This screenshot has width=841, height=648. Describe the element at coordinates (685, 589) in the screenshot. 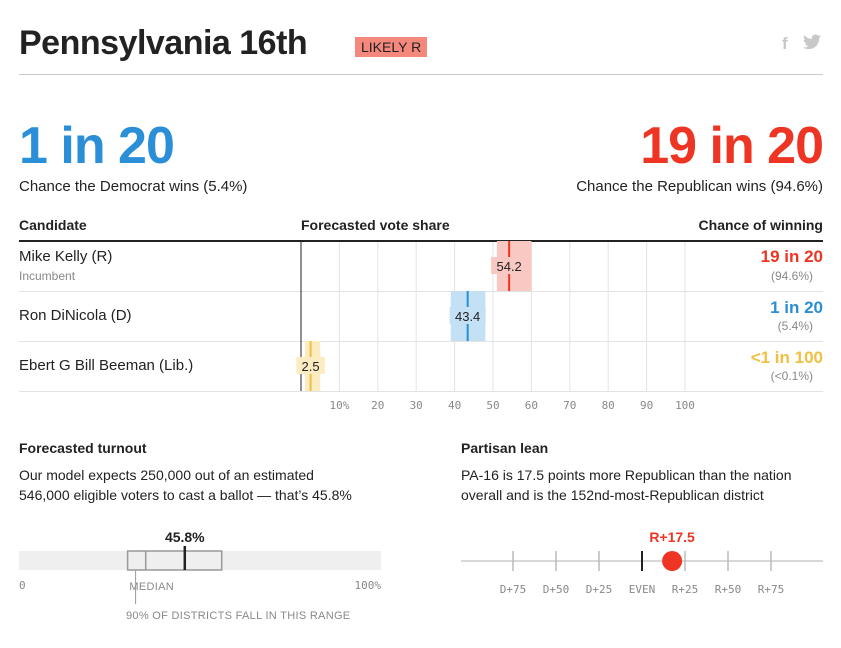

I see `lean-tick-label: R+25` at that location.